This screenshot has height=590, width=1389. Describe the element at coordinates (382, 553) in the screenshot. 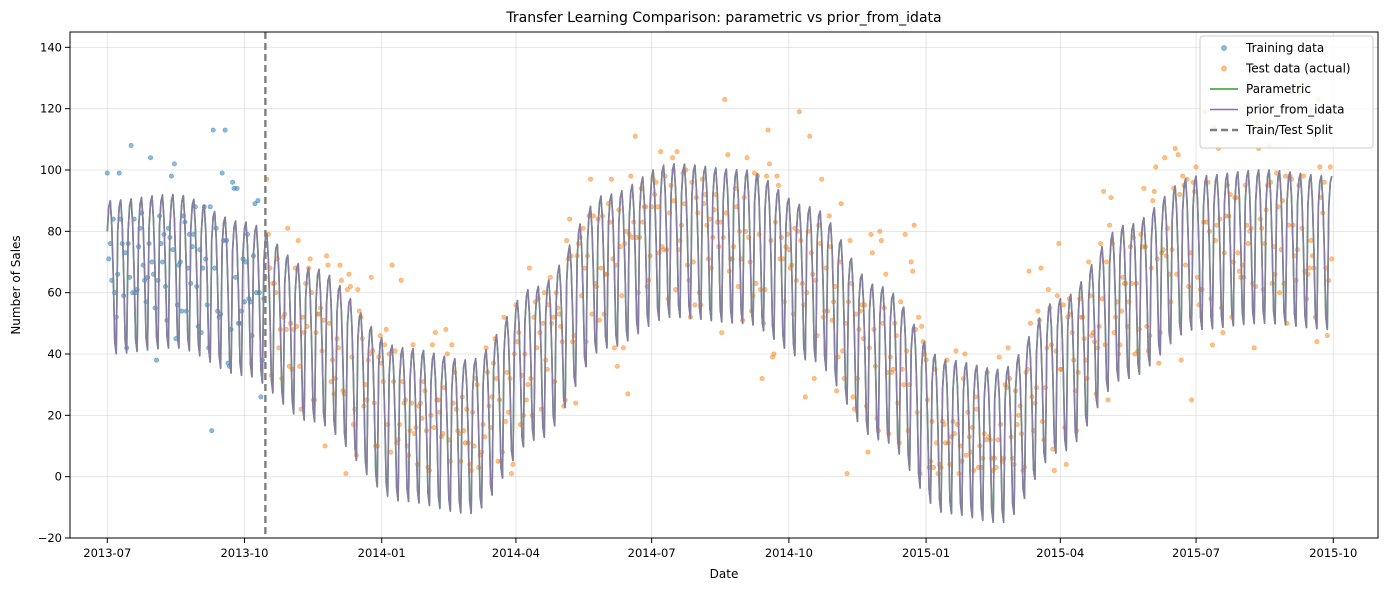

I see `x-tick-label: 2014-01` at that location.